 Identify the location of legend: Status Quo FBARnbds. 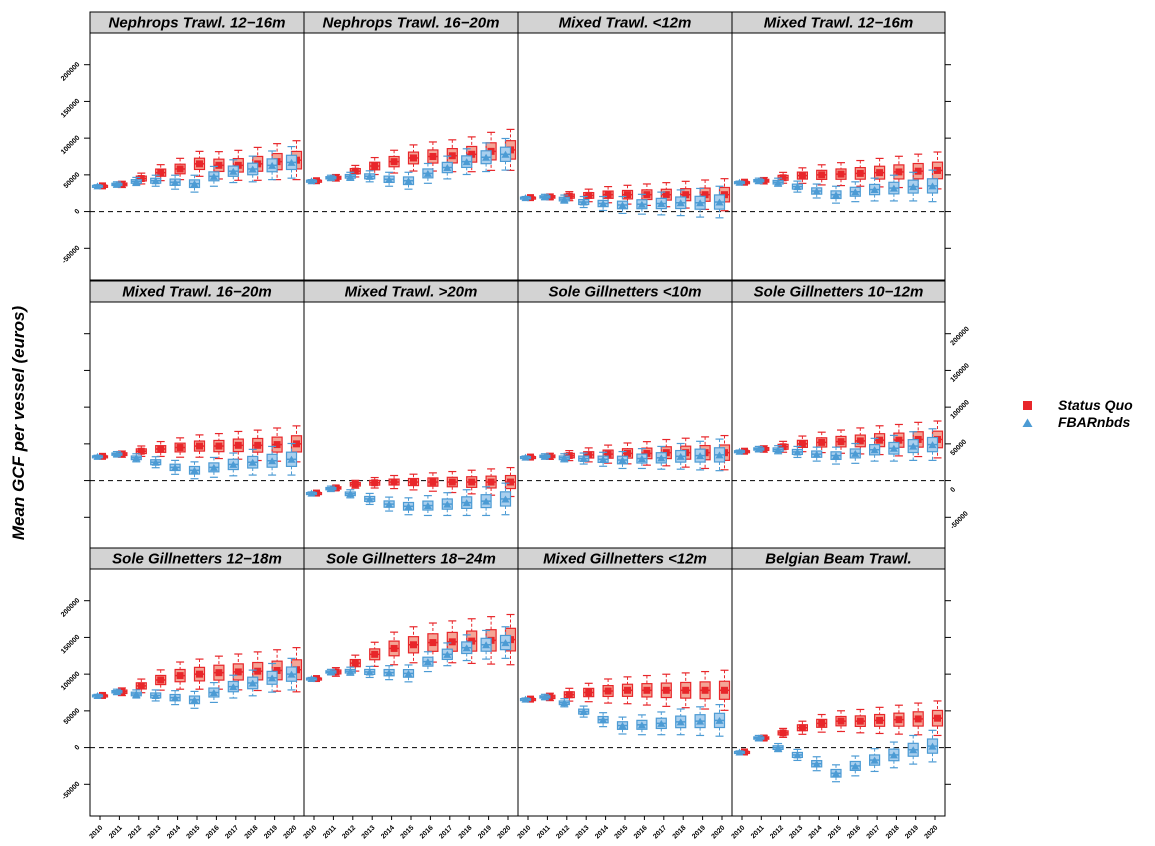
(1077, 413).